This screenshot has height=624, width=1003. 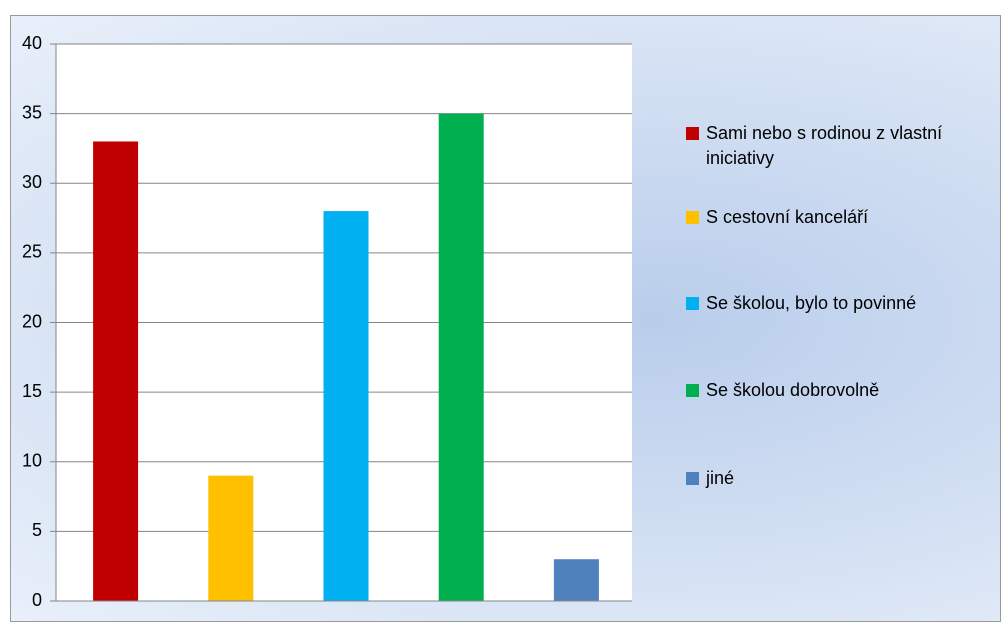 I want to click on y-tick-label: 15, so click(x=32, y=391).